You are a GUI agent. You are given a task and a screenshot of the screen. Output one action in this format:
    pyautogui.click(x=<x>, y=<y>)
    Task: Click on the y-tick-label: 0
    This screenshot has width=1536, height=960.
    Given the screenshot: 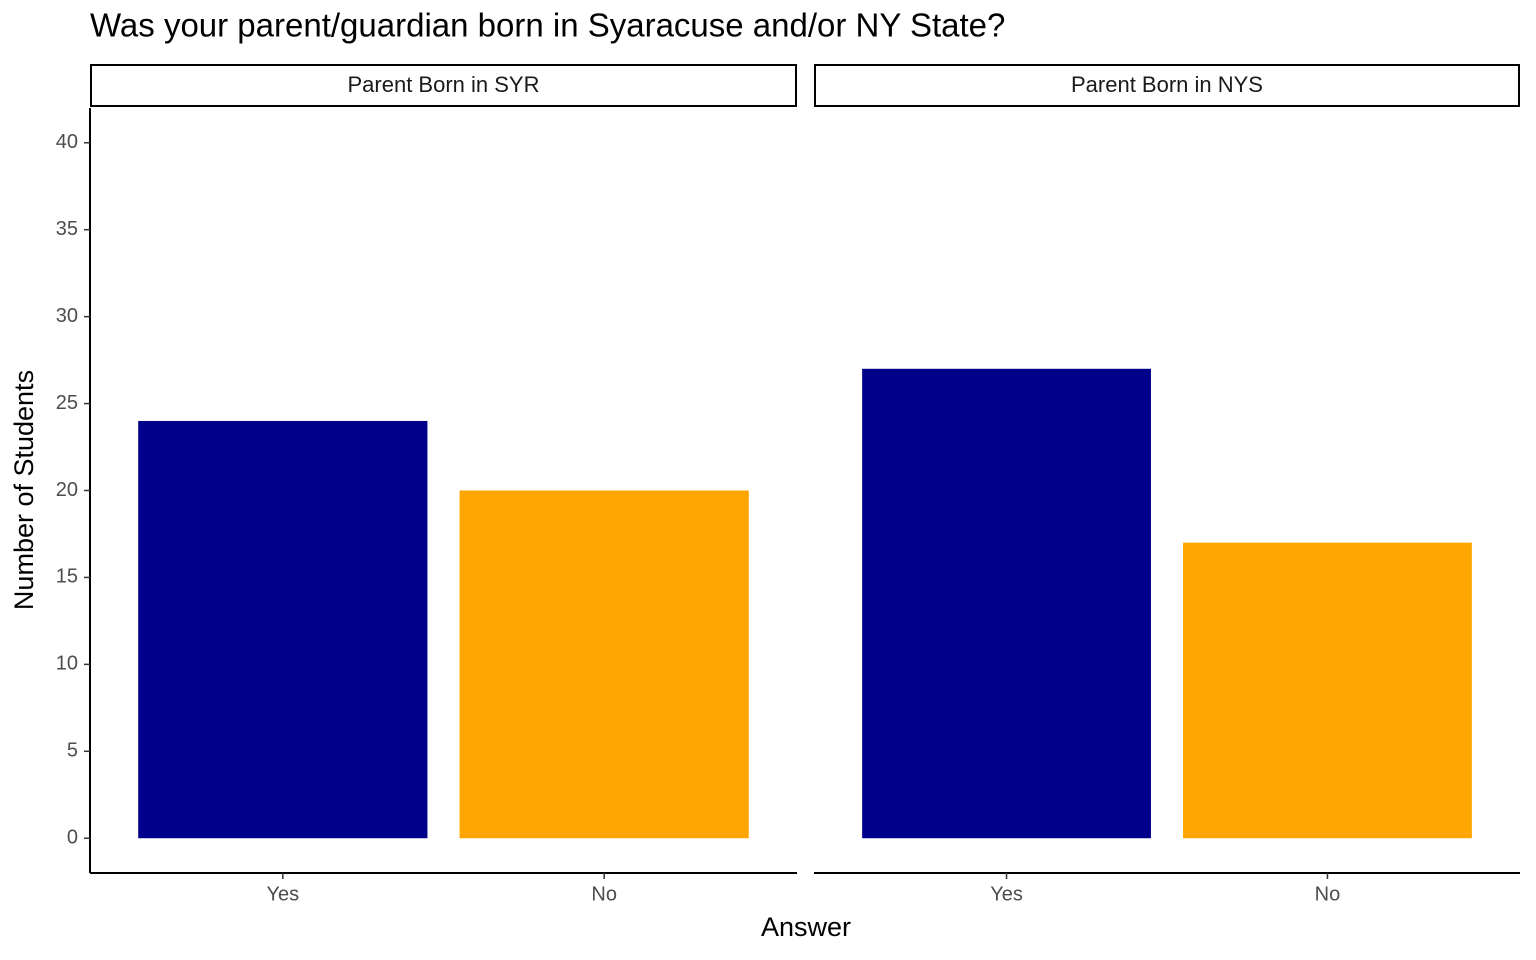 What is the action you would take?
    pyautogui.click(x=72, y=838)
    